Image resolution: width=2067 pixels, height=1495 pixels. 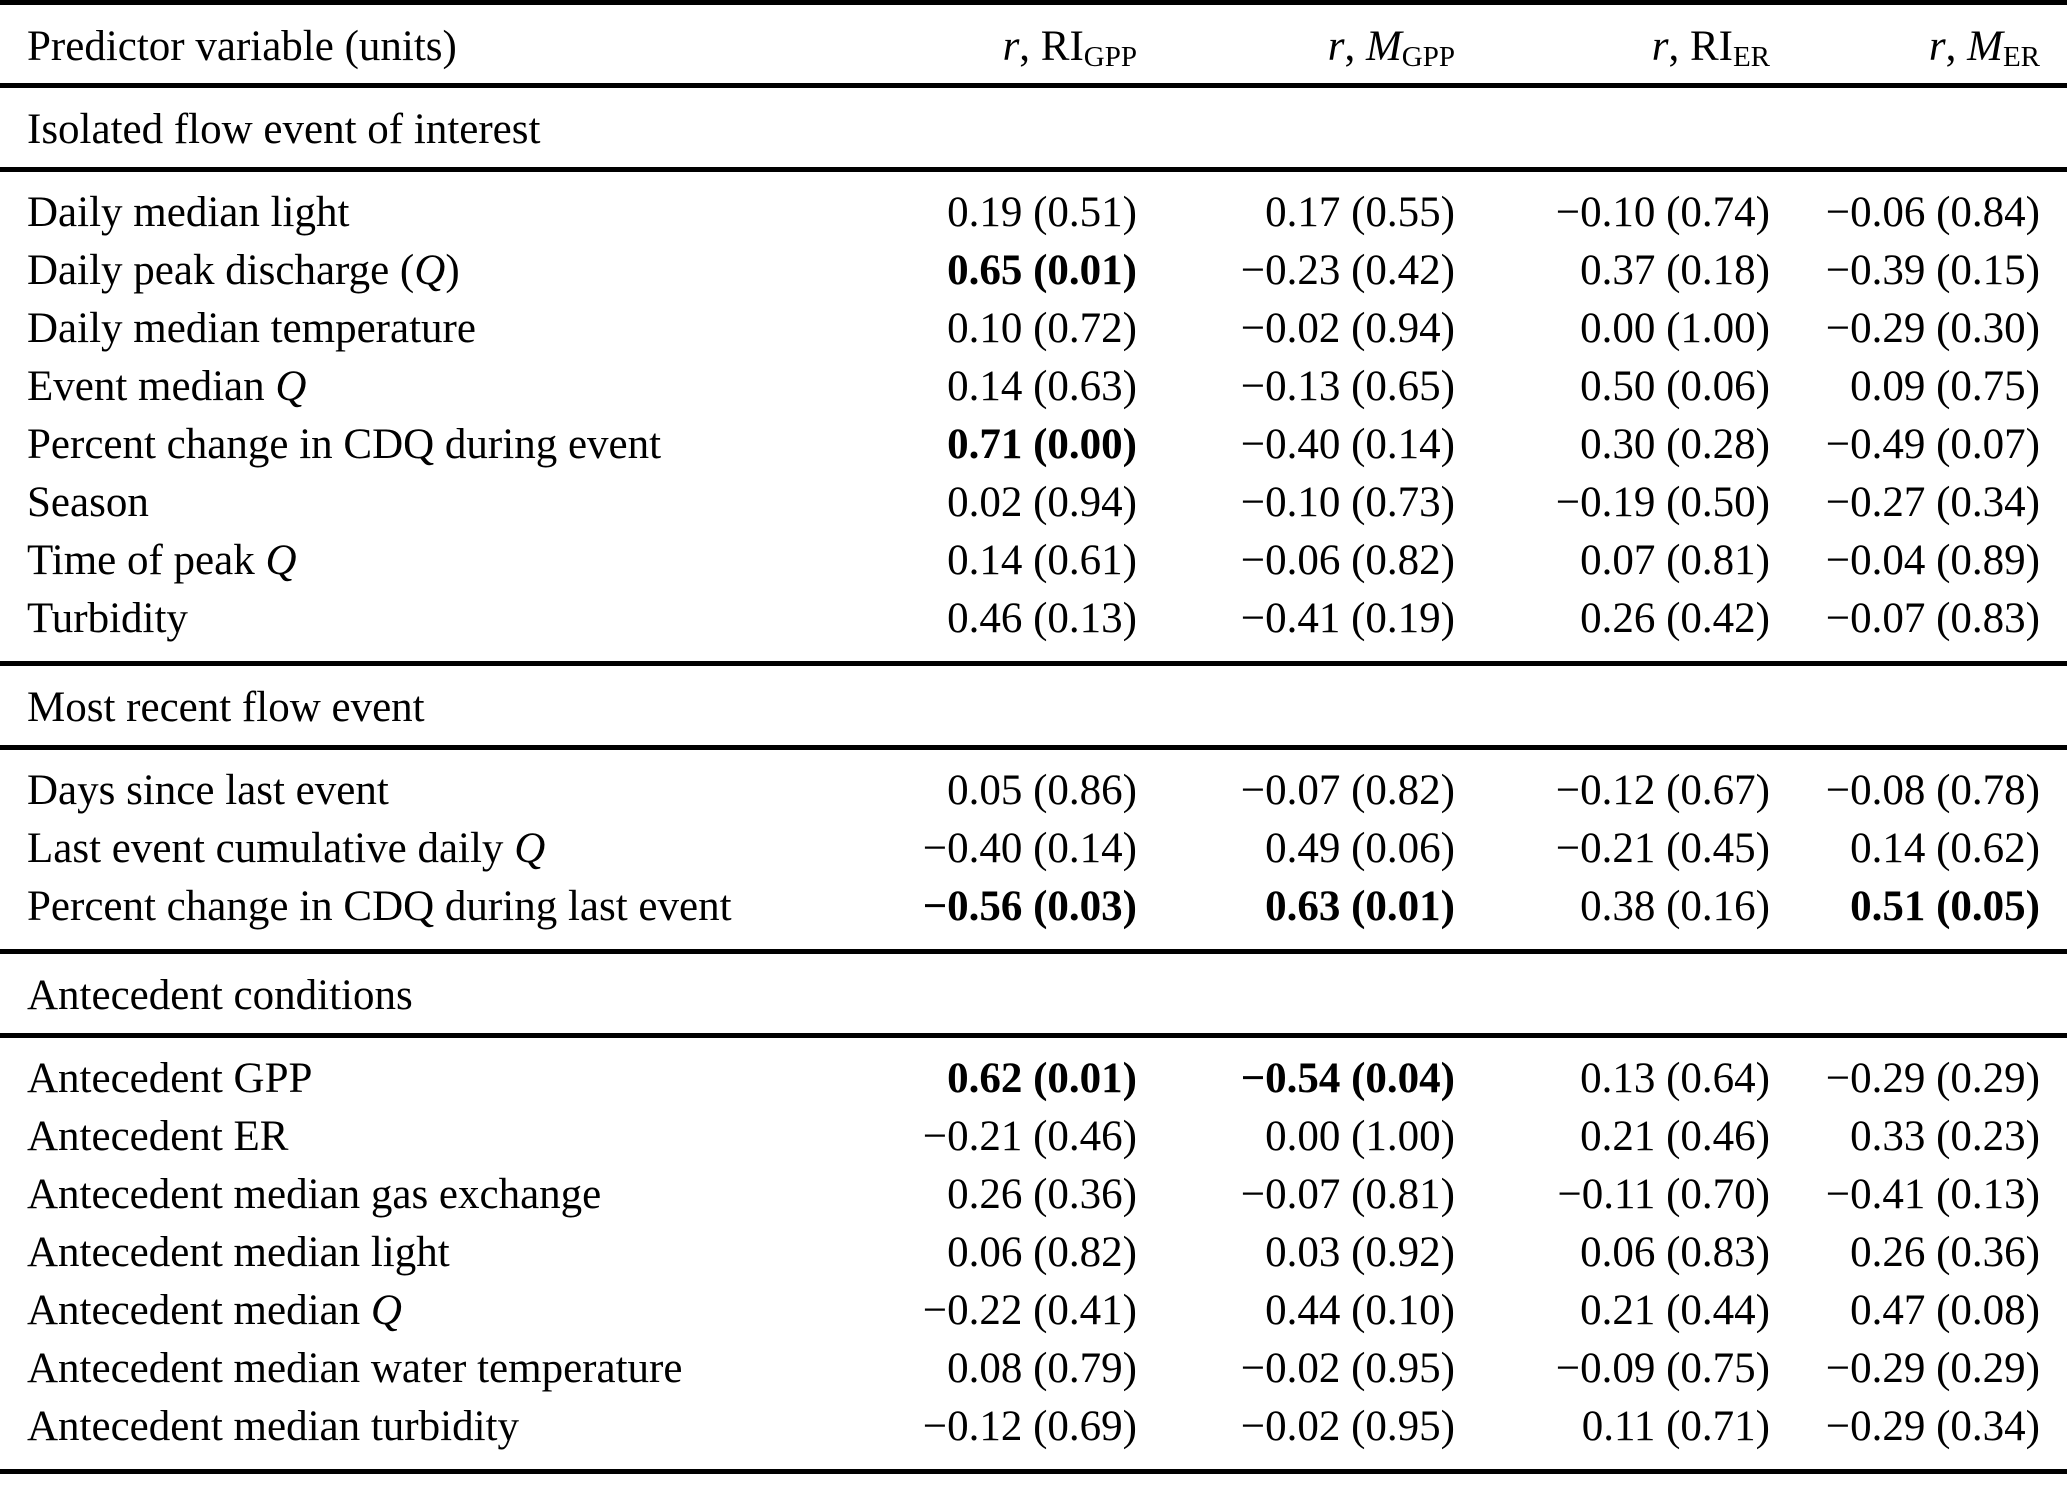 I want to click on correlation-value: 0.10 (0.72), so click(x=1042, y=328).